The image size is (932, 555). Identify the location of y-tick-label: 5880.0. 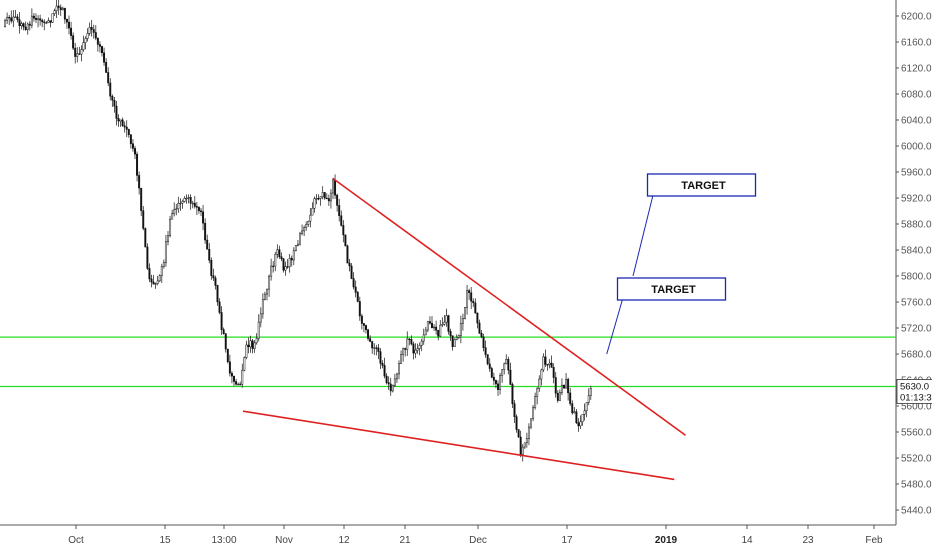
(916, 225).